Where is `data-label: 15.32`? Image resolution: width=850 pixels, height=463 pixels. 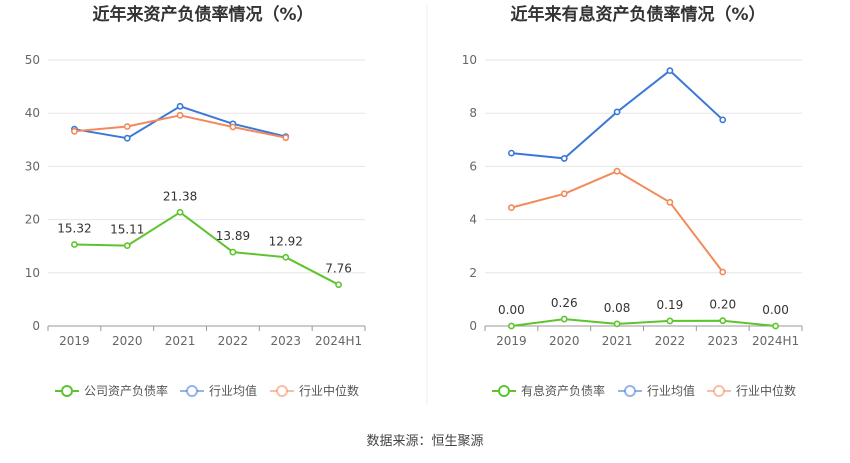
data-label: 15.32 is located at coordinates (74, 228).